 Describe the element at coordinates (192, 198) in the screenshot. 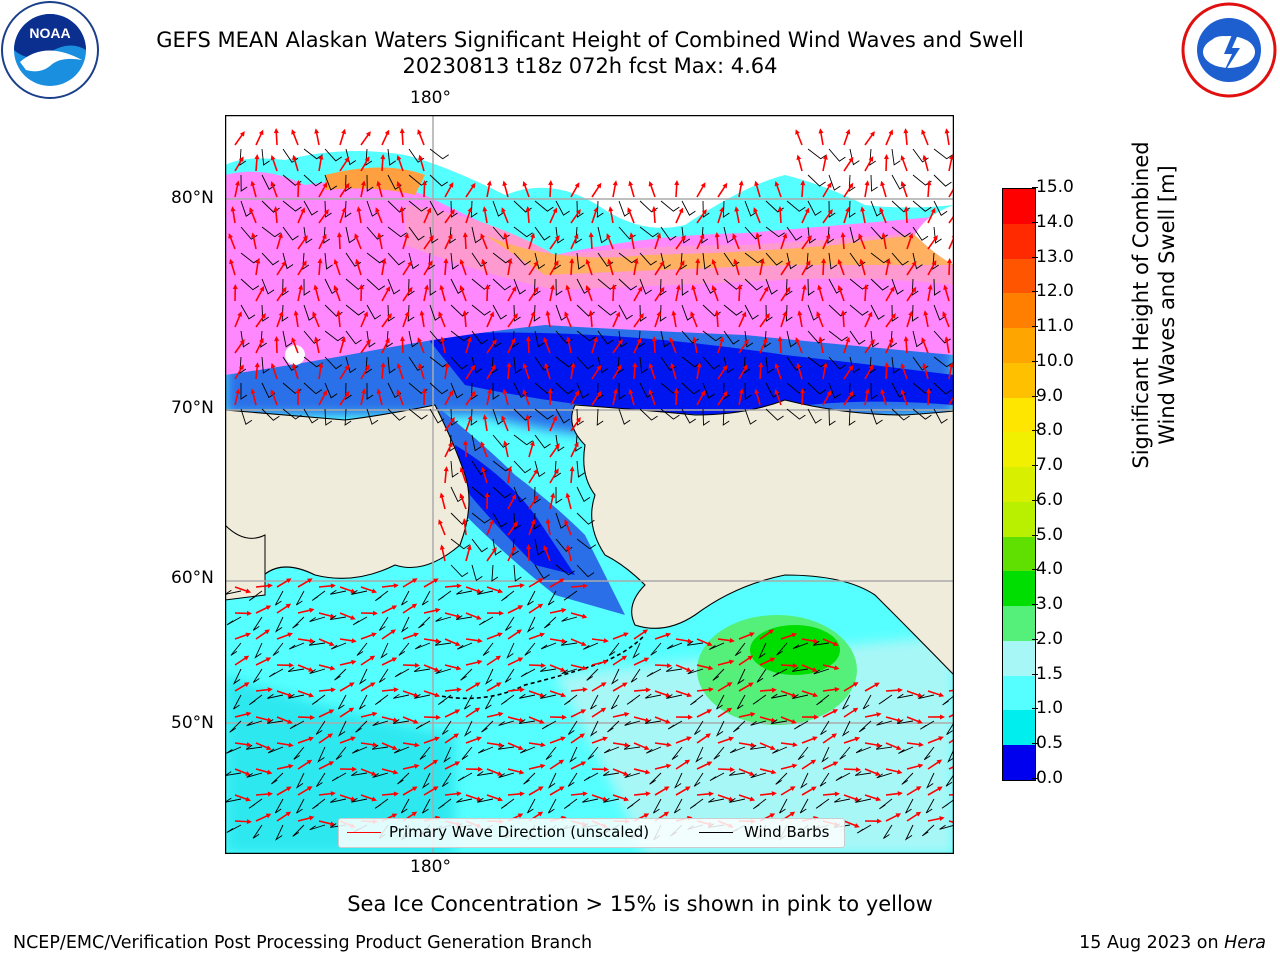

I see `lat-label-80: 80°N` at that location.